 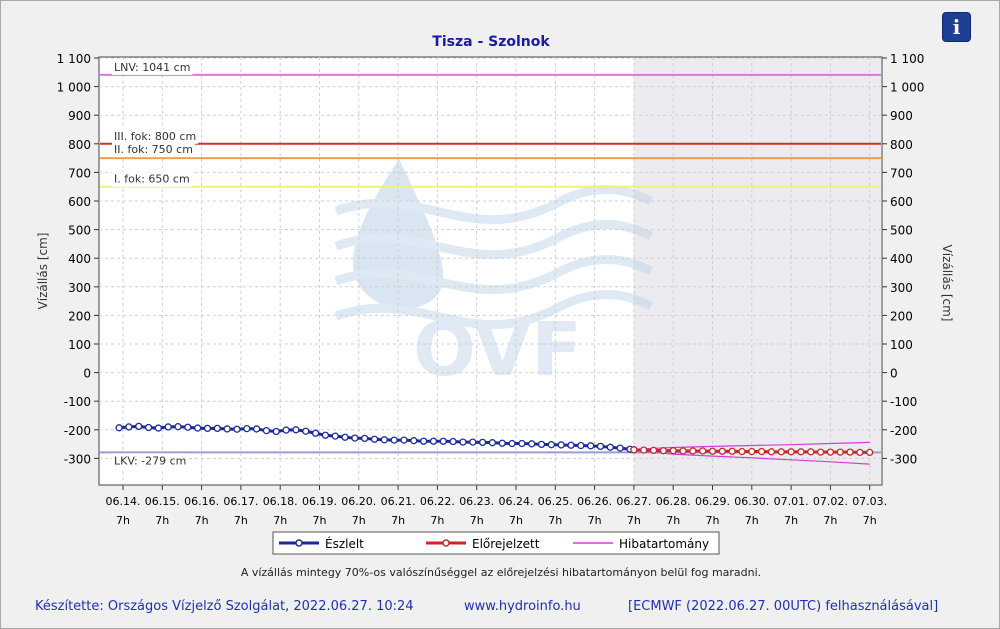 What do you see at coordinates (901, 202) in the screenshot?
I see `y-tick-label-right: 600` at bounding box center [901, 202].